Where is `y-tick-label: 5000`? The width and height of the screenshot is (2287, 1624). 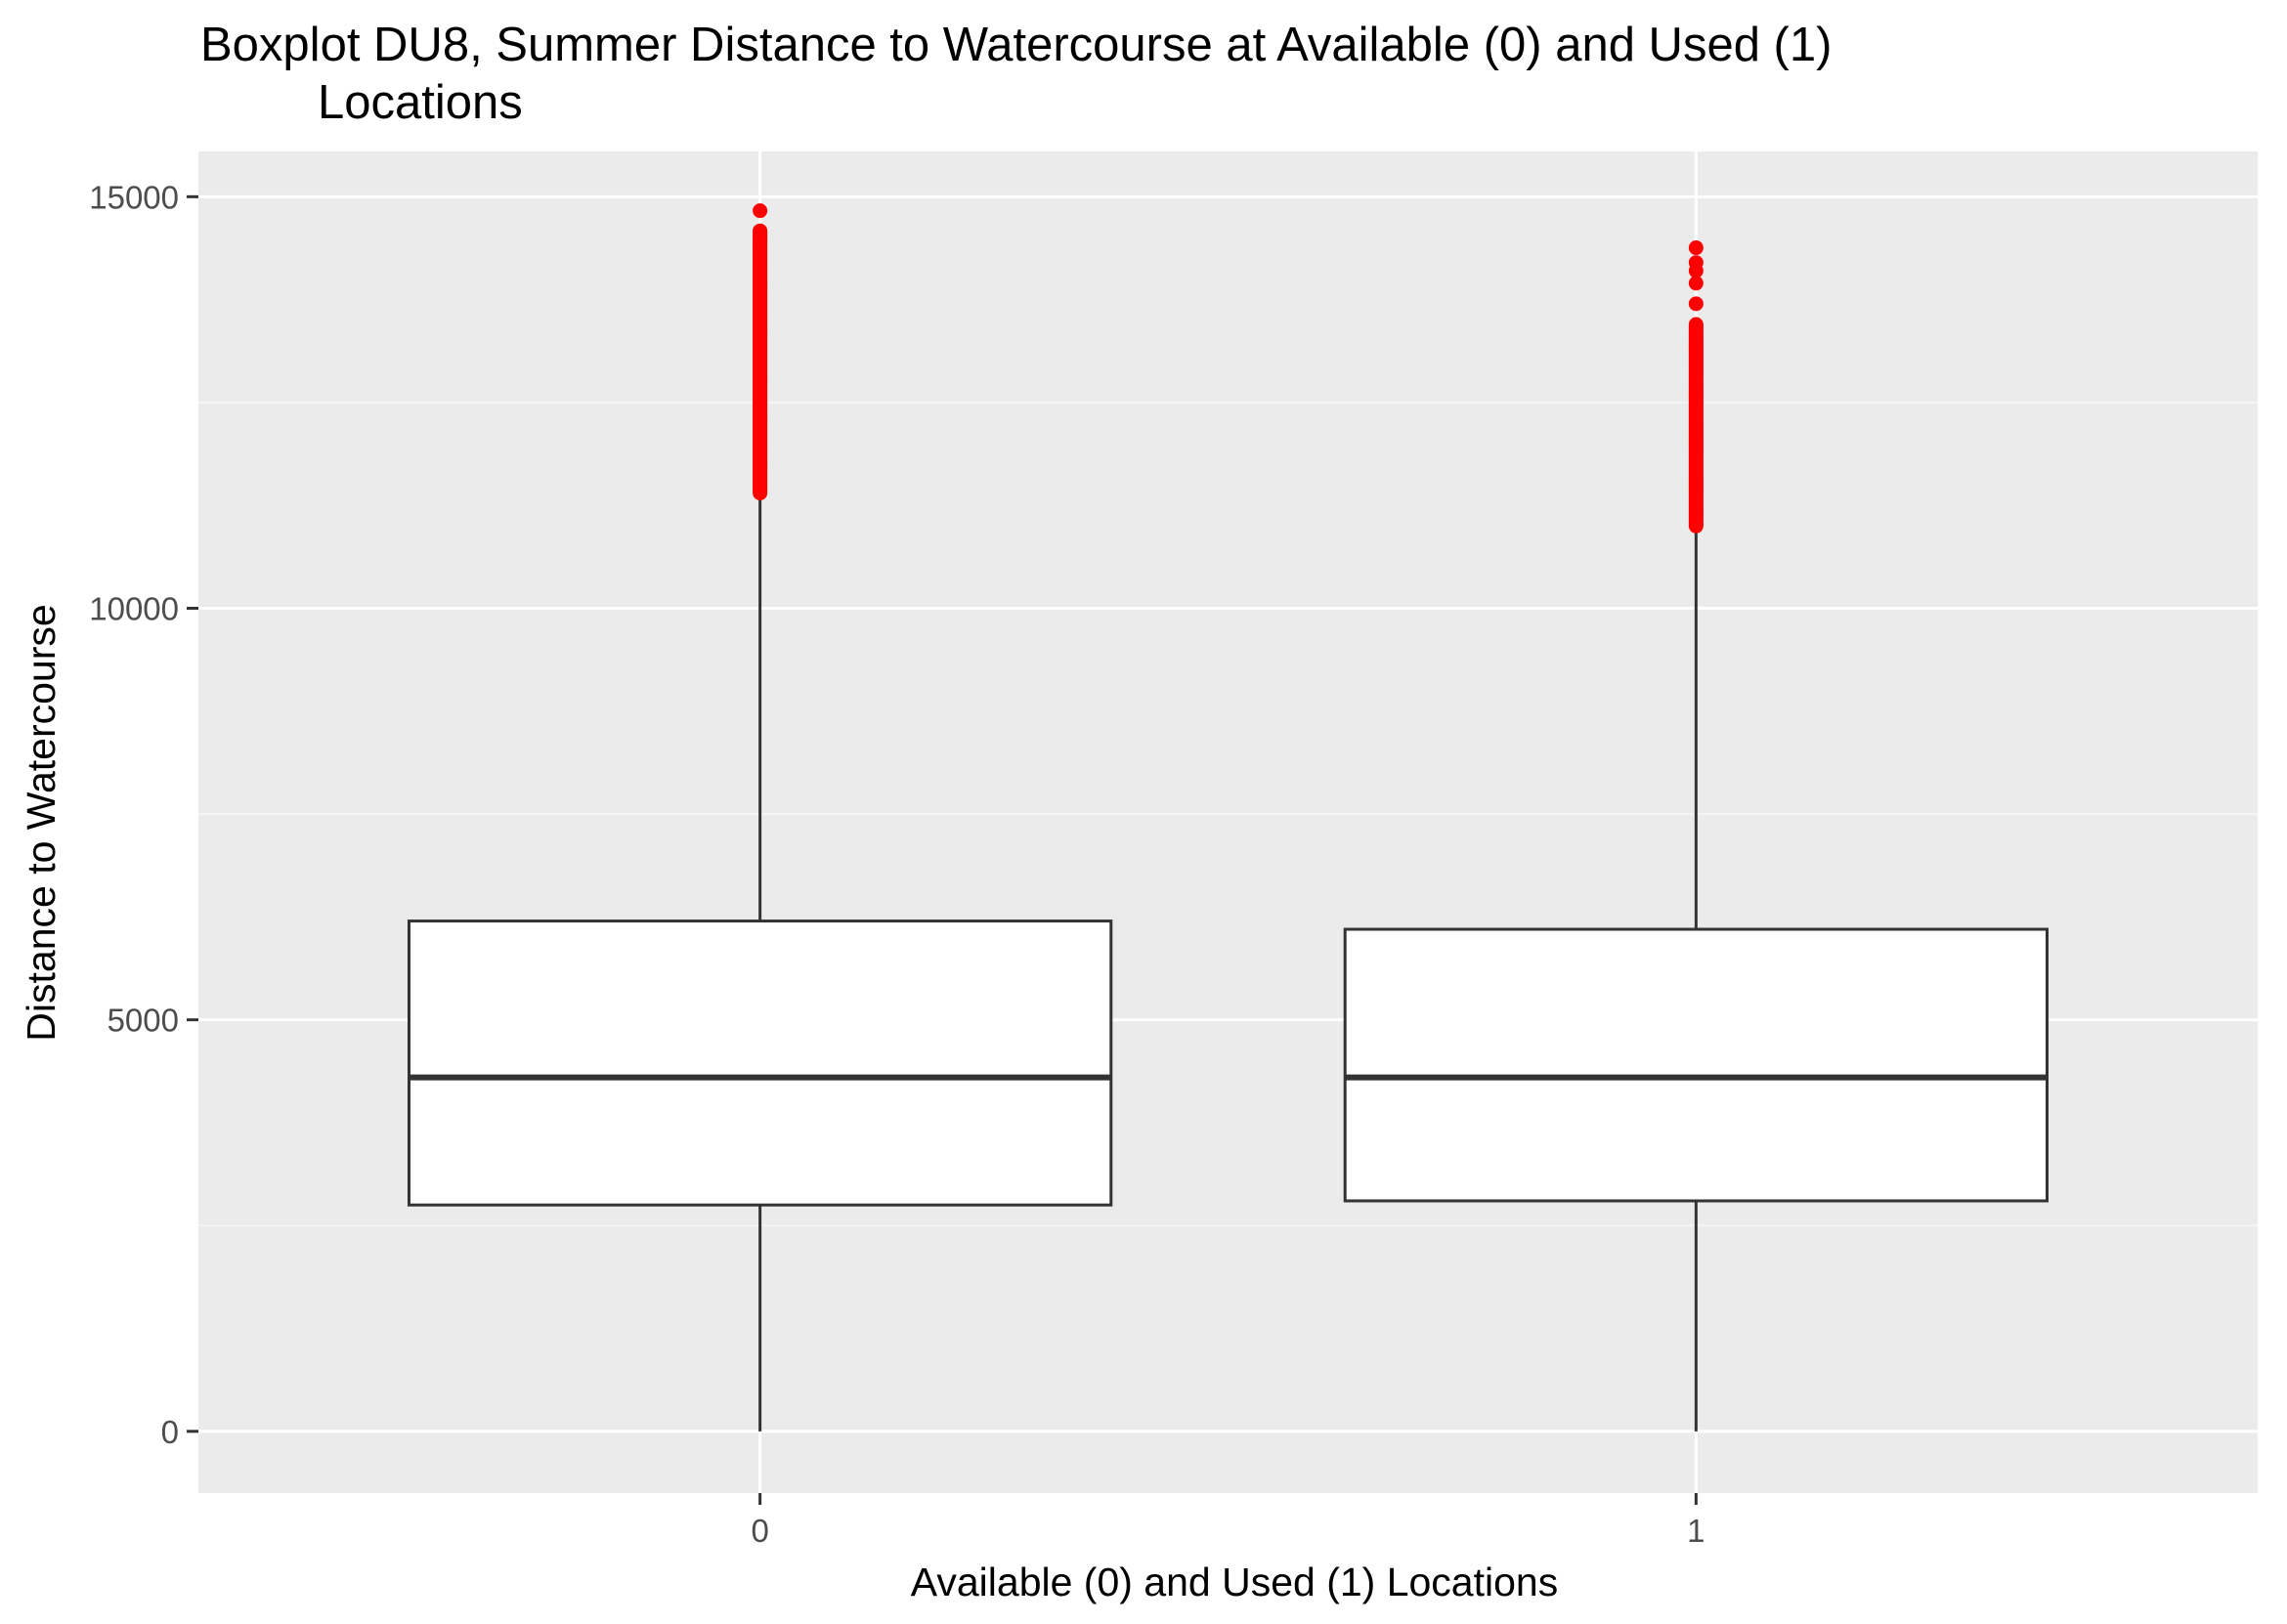
y-tick-label: 5000 is located at coordinates (143, 1021).